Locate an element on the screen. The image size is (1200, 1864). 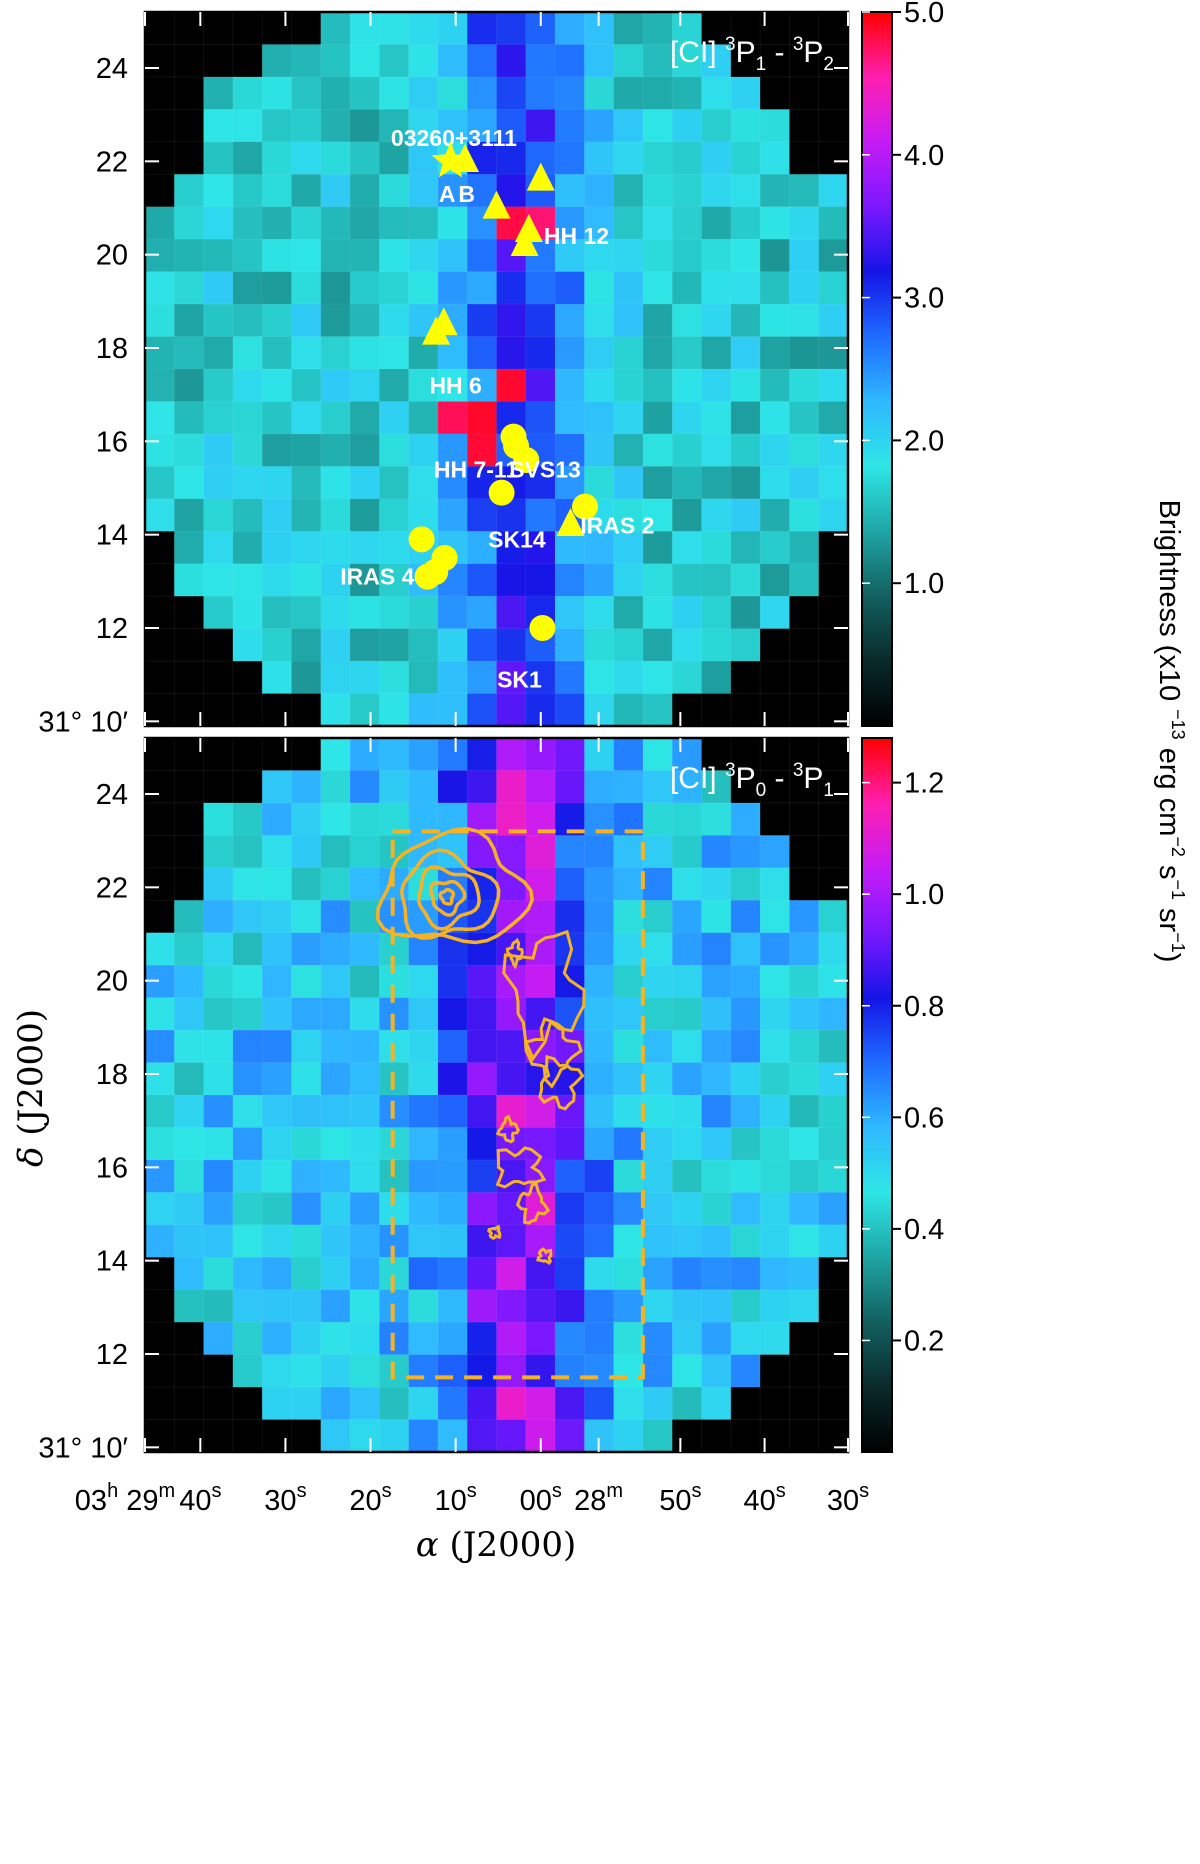
source-triangle-marker is located at coordinates (496, 204).